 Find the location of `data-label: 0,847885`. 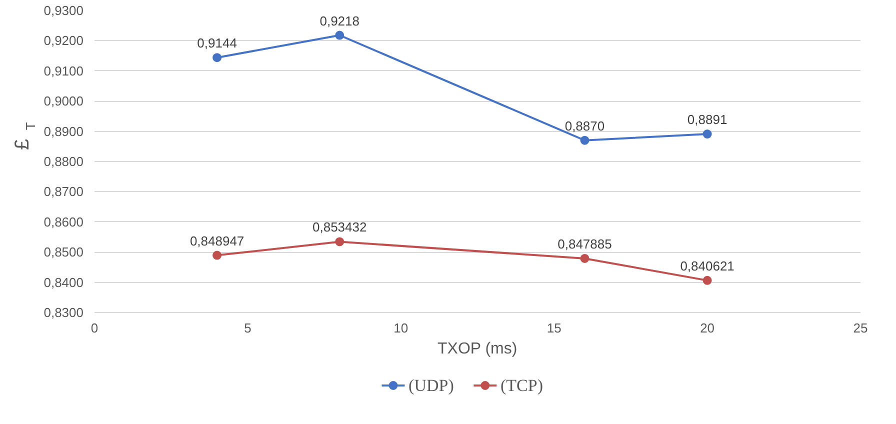

data-label: 0,847885 is located at coordinates (585, 244).